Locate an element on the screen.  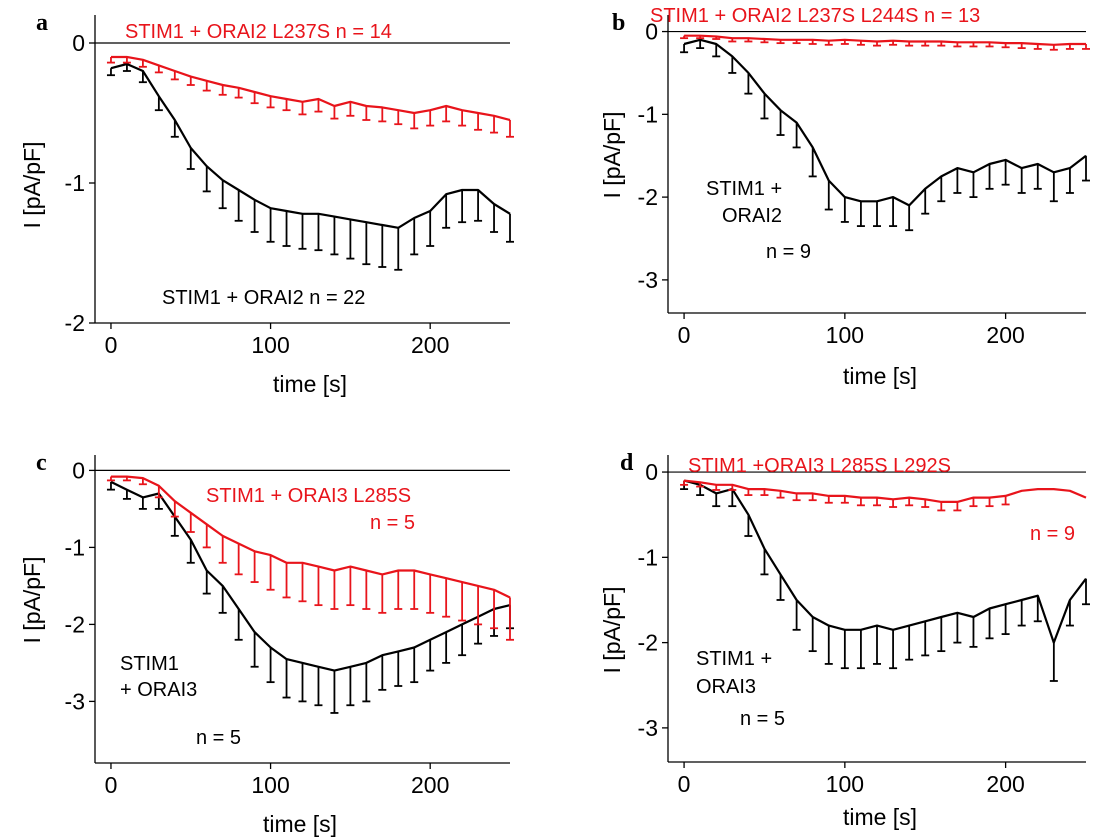
panel-d-mutant-mean-line is located at coordinates (885, 491).